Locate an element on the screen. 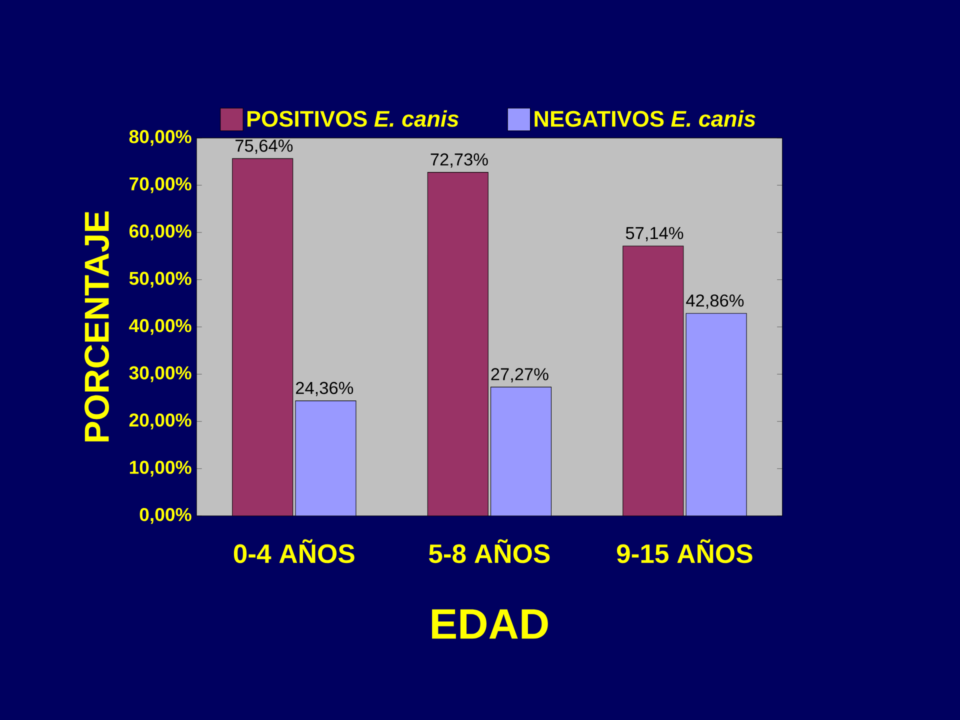 The height and width of the screenshot is (720, 960). x-tick-label: 9-15 AÑOS is located at coordinates (684, 551).